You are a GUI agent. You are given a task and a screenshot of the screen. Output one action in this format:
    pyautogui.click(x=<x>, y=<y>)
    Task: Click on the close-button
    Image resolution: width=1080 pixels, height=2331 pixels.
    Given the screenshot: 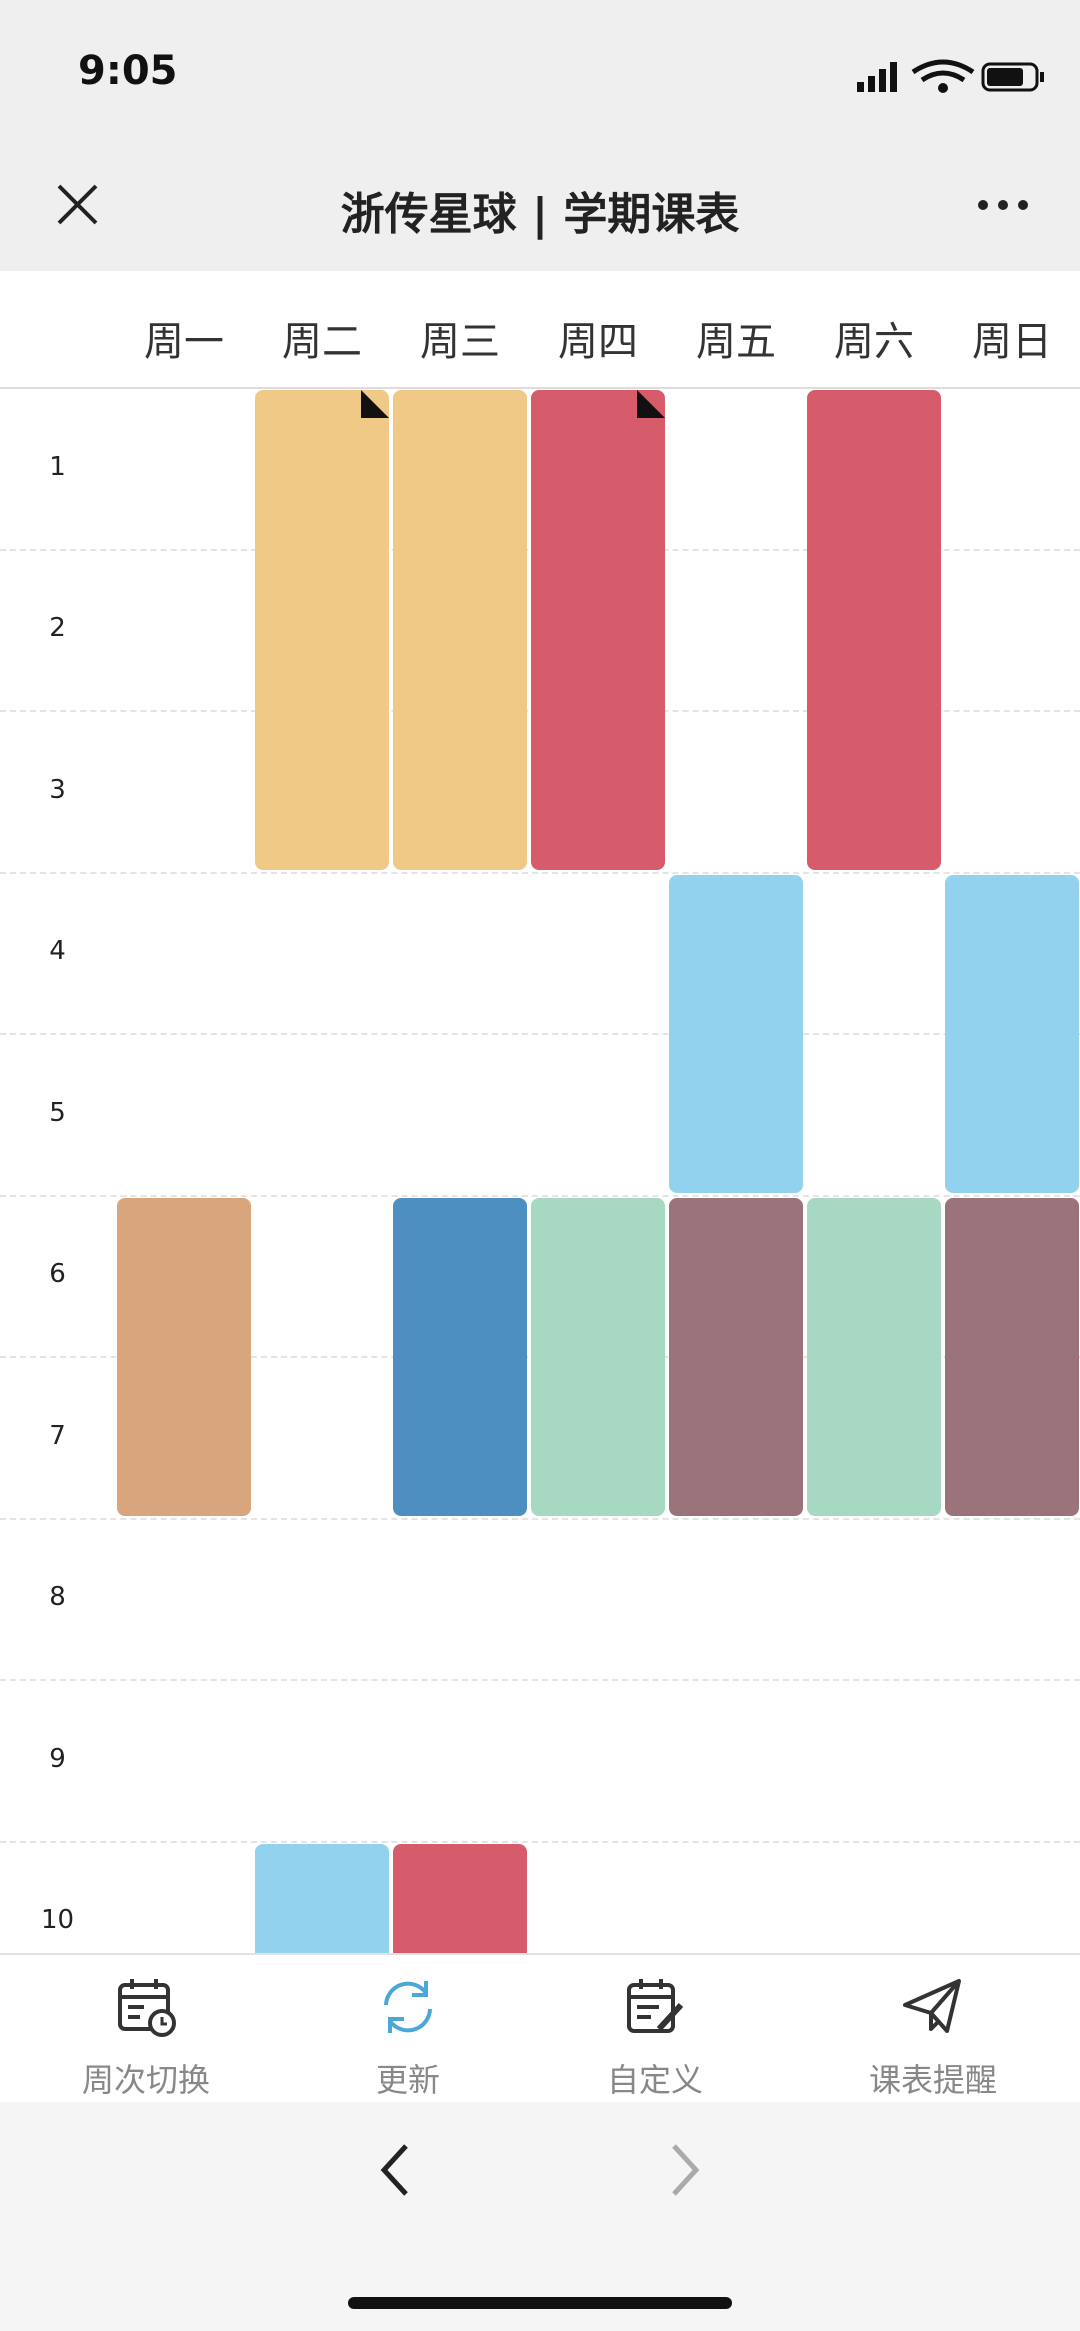 What is the action you would take?
    pyautogui.click(x=77, y=204)
    